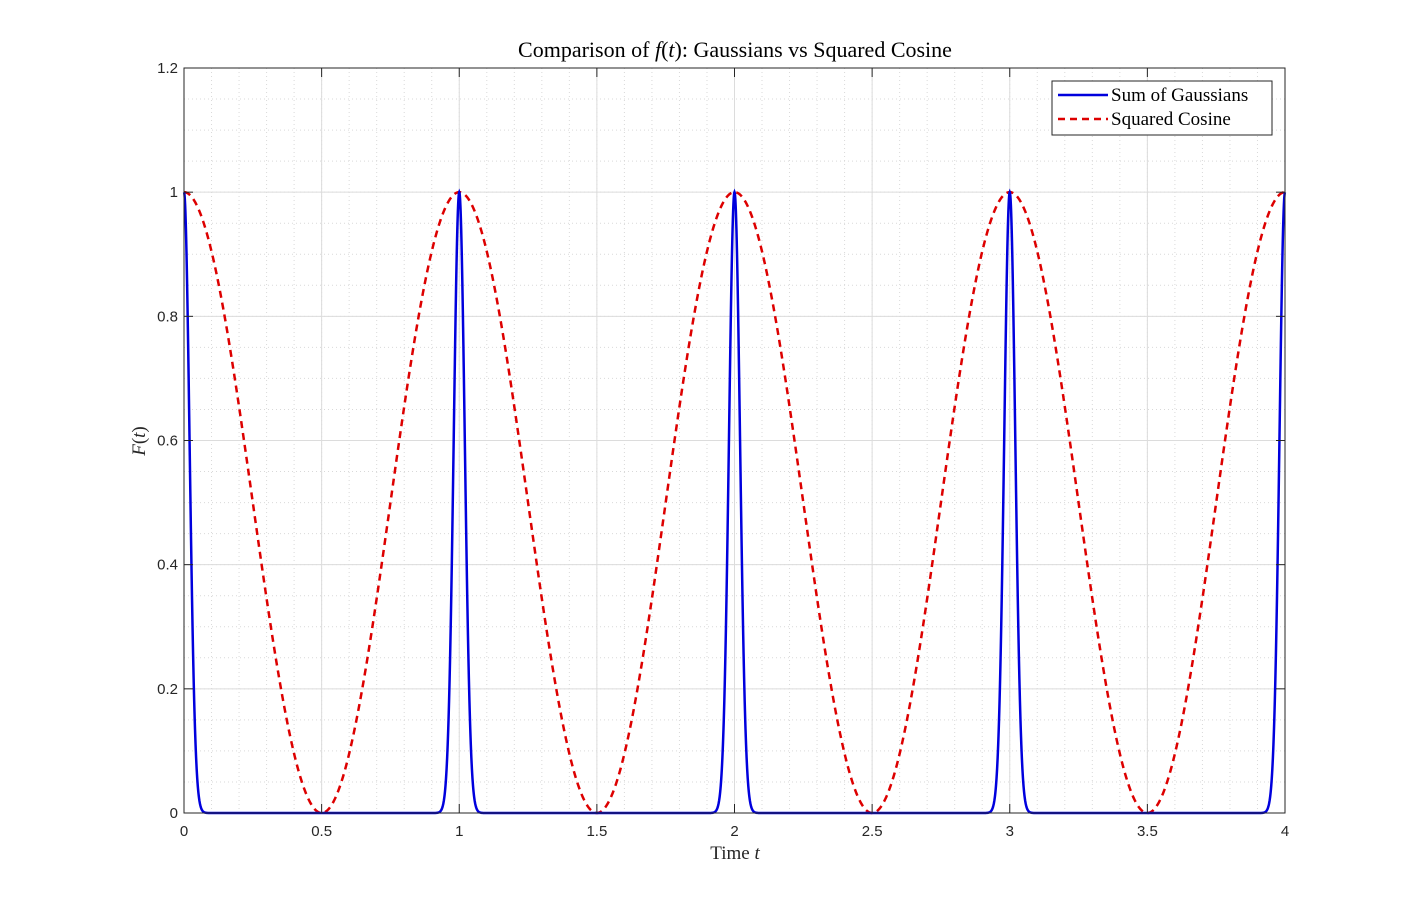  What do you see at coordinates (596, 831) in the screenshot?
I see `x-tick-label: 1.5` at bounding box center [596, 831].